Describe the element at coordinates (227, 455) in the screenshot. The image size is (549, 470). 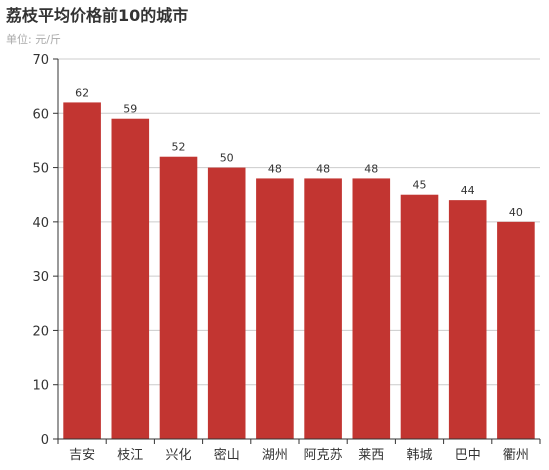
I see `x-tick-label: 密山` at that location.